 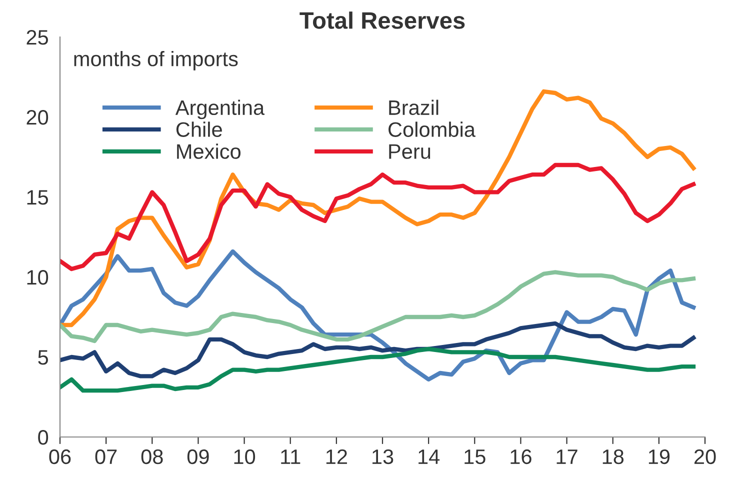 I want to click on y-axis-title: months of imports, so click(x=156, y=60).